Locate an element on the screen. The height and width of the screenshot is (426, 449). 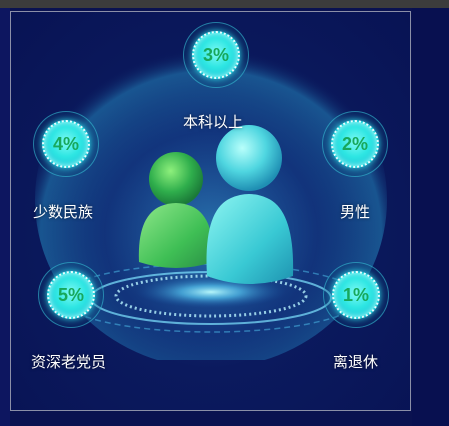
stat-badge-male: 2% is located at coordinates (355, 144).